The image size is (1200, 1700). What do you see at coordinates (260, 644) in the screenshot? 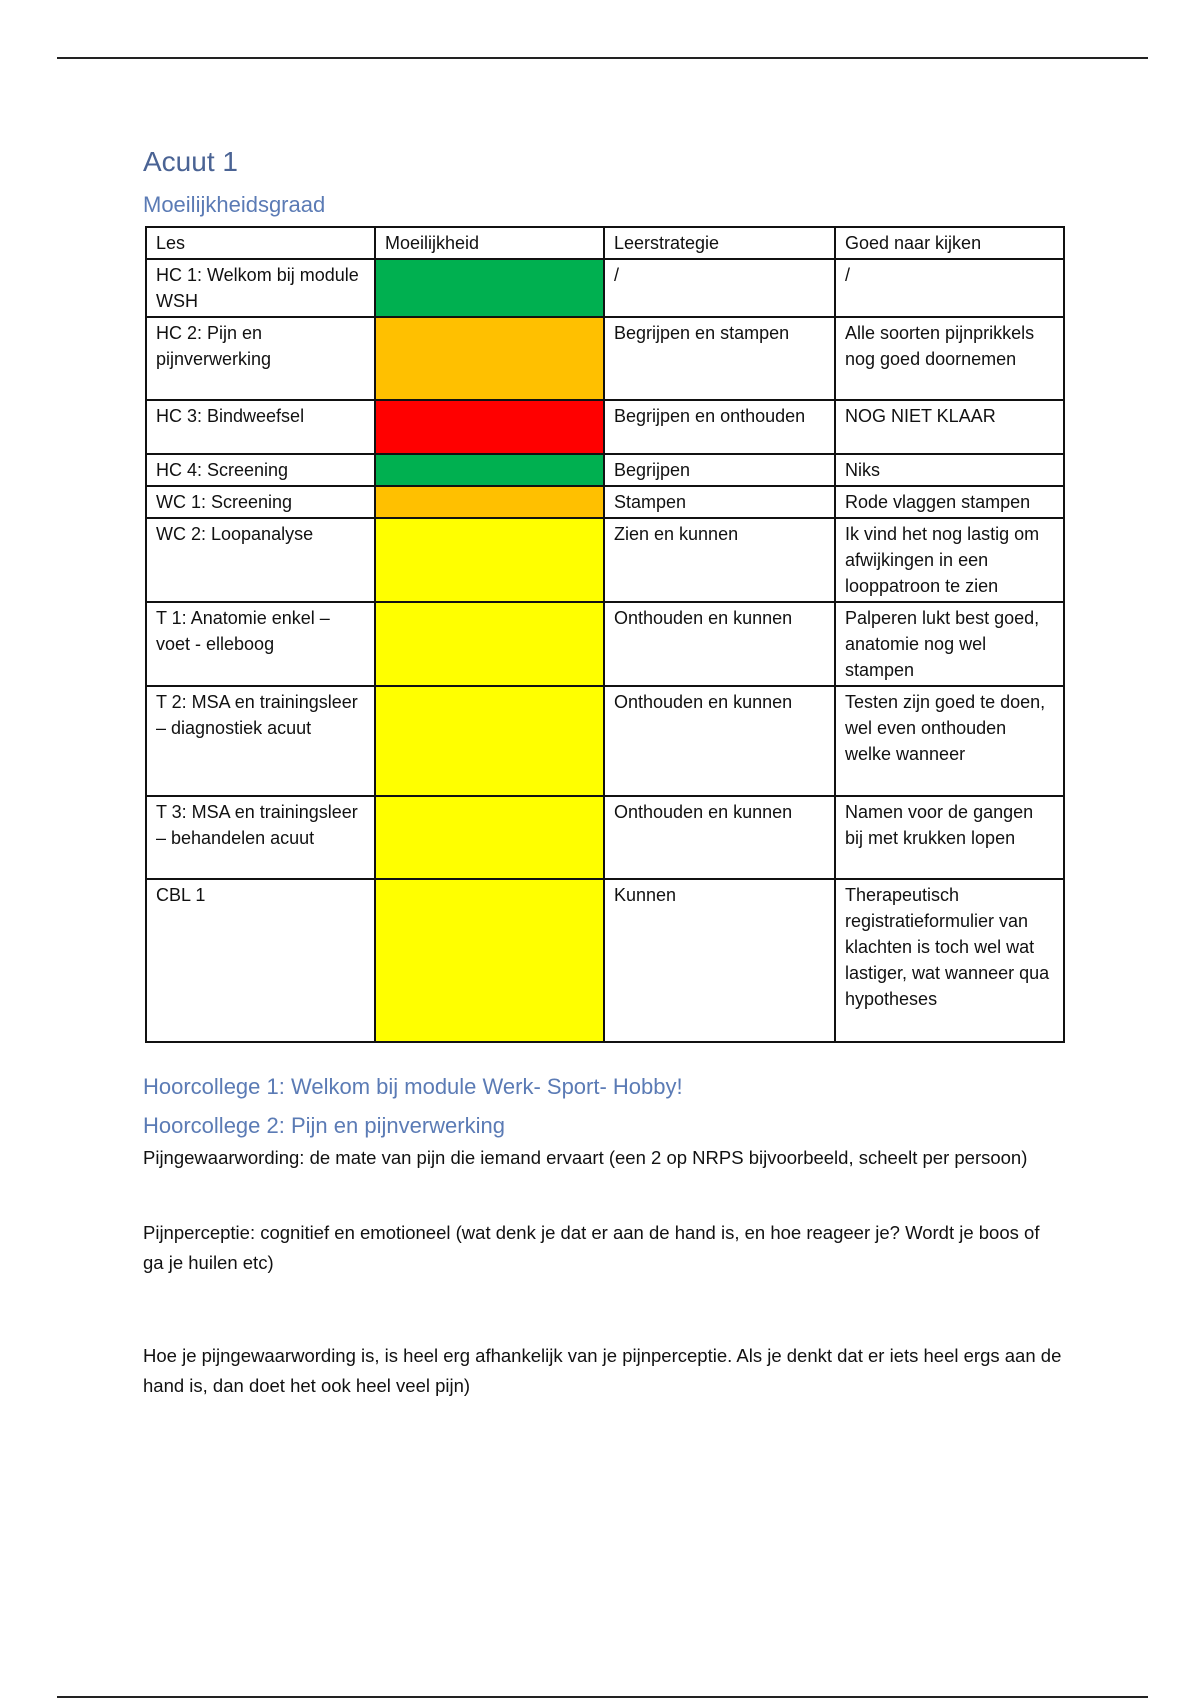
I see `lesson-cell: T 1: Anatomie enkel – voet - elleboog` at bounding box center [260, 644].